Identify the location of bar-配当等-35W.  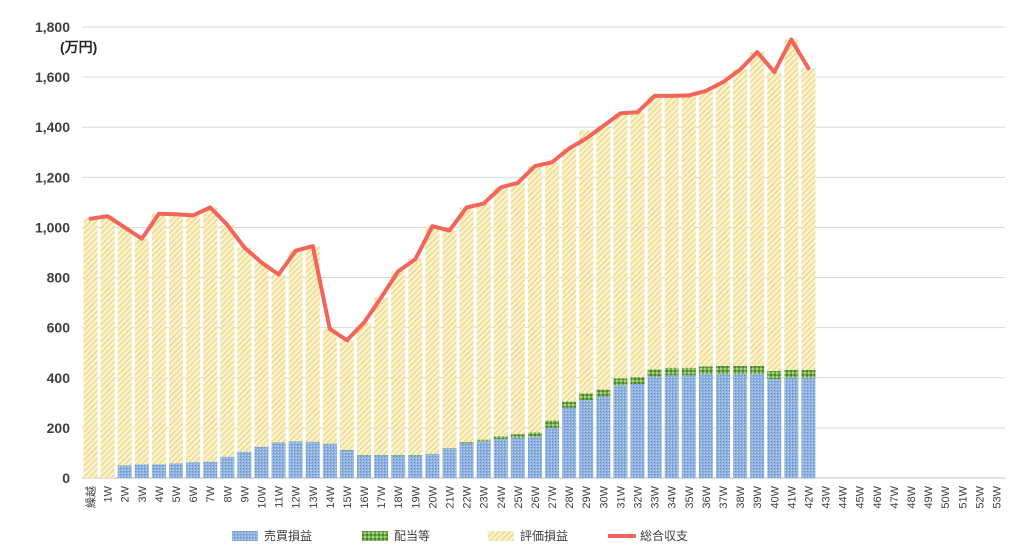
(688, 371).